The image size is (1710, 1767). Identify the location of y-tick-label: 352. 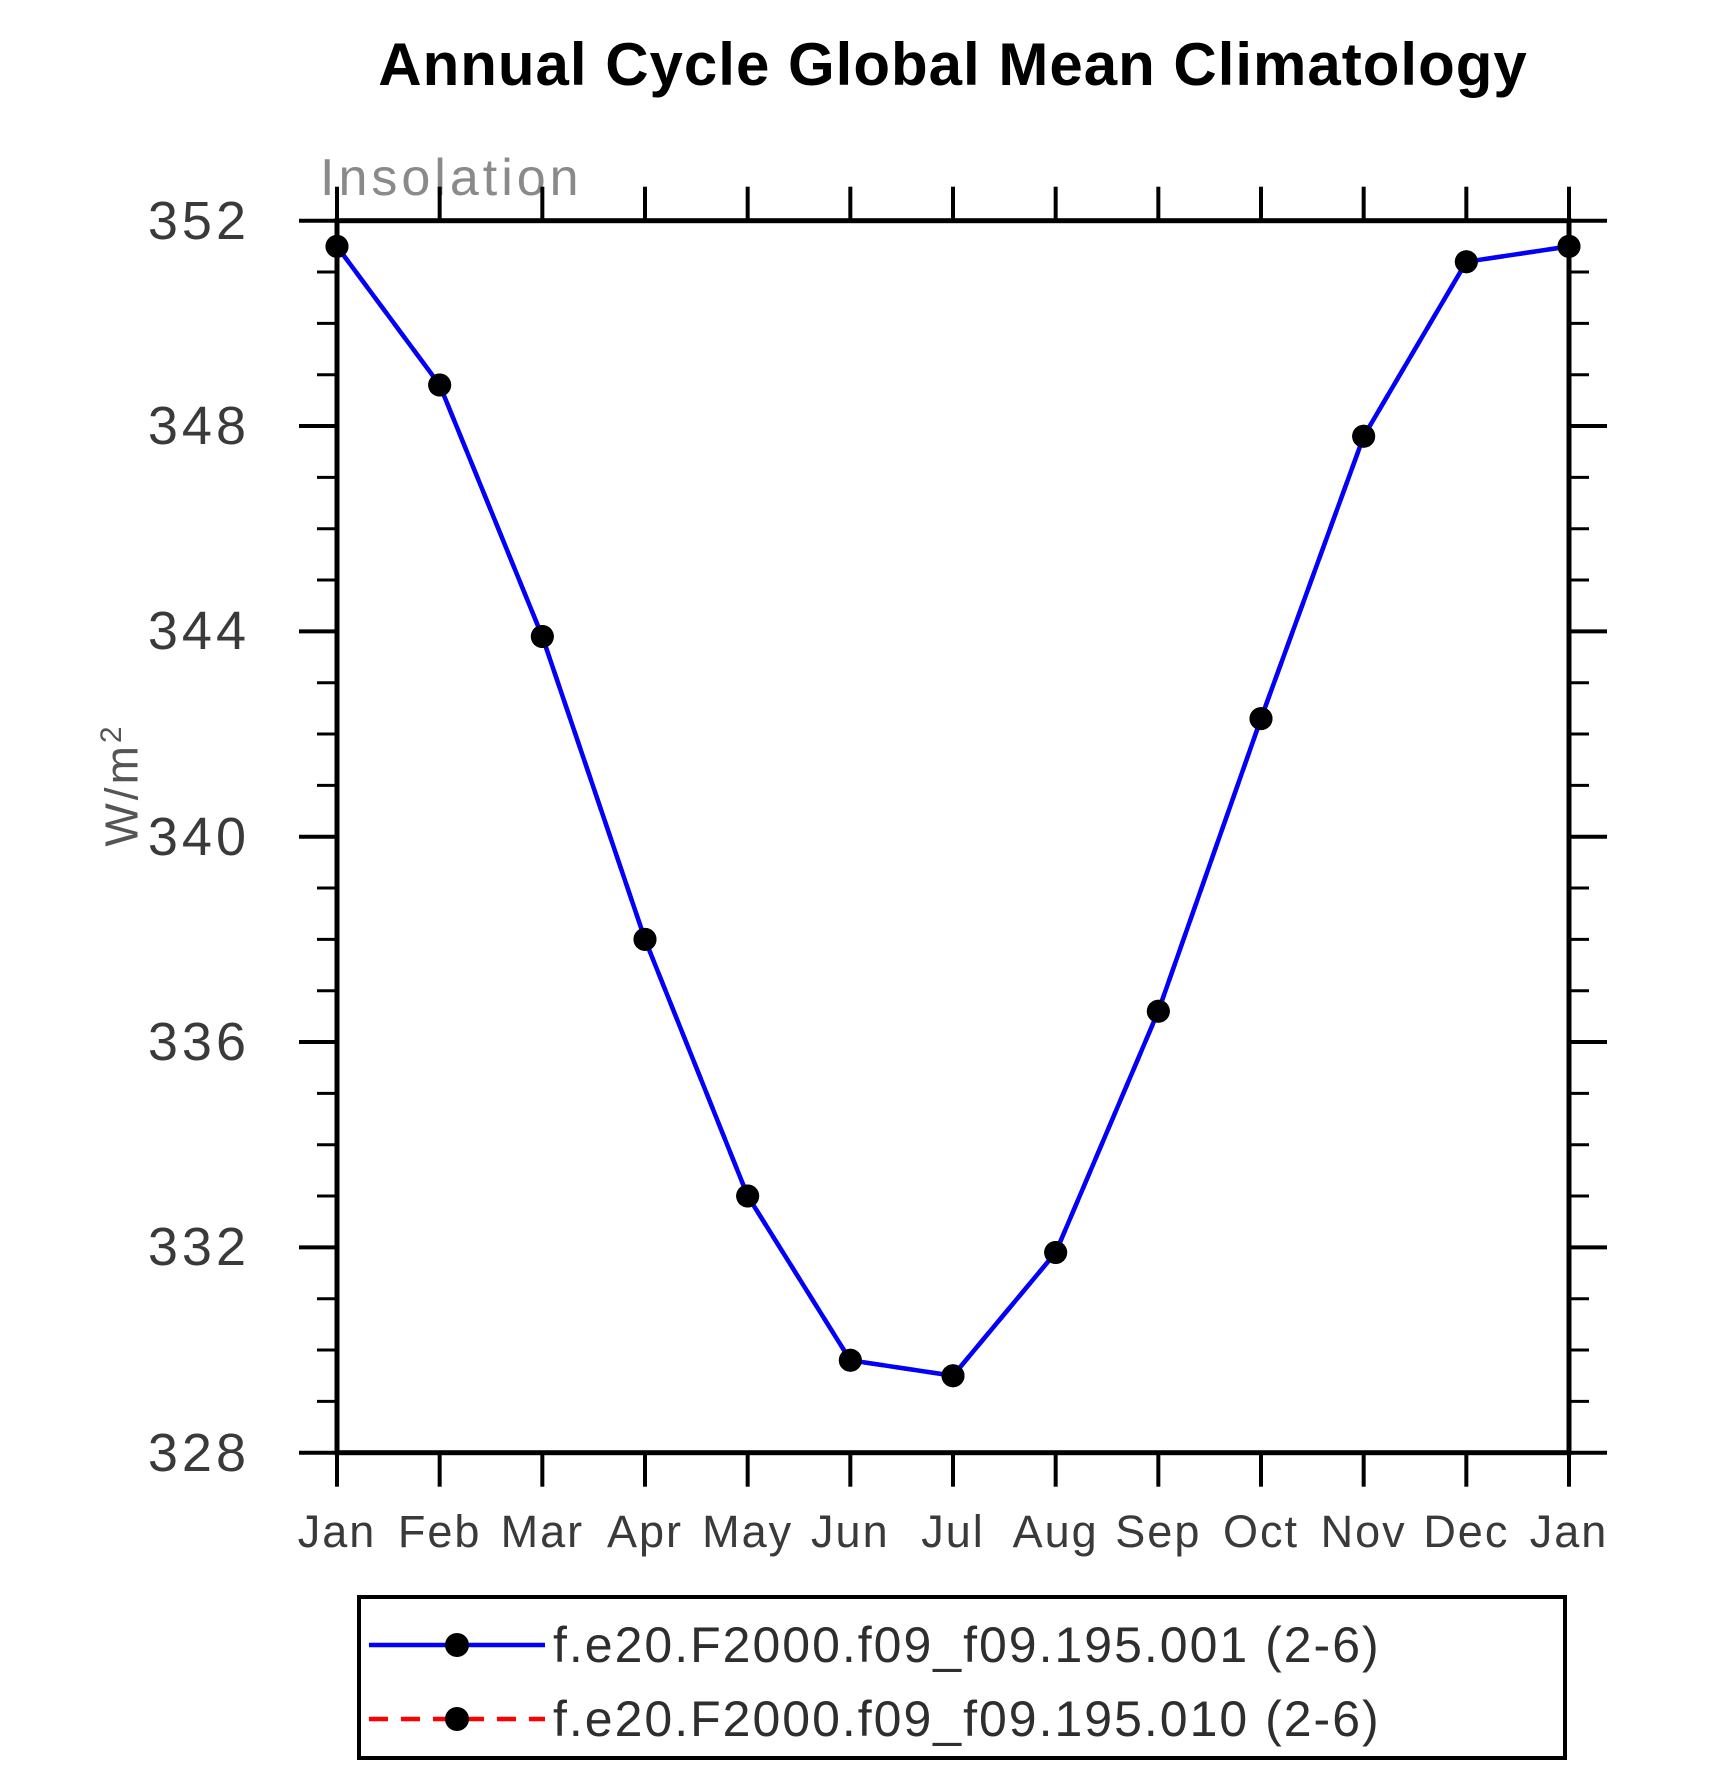
(198, 220).